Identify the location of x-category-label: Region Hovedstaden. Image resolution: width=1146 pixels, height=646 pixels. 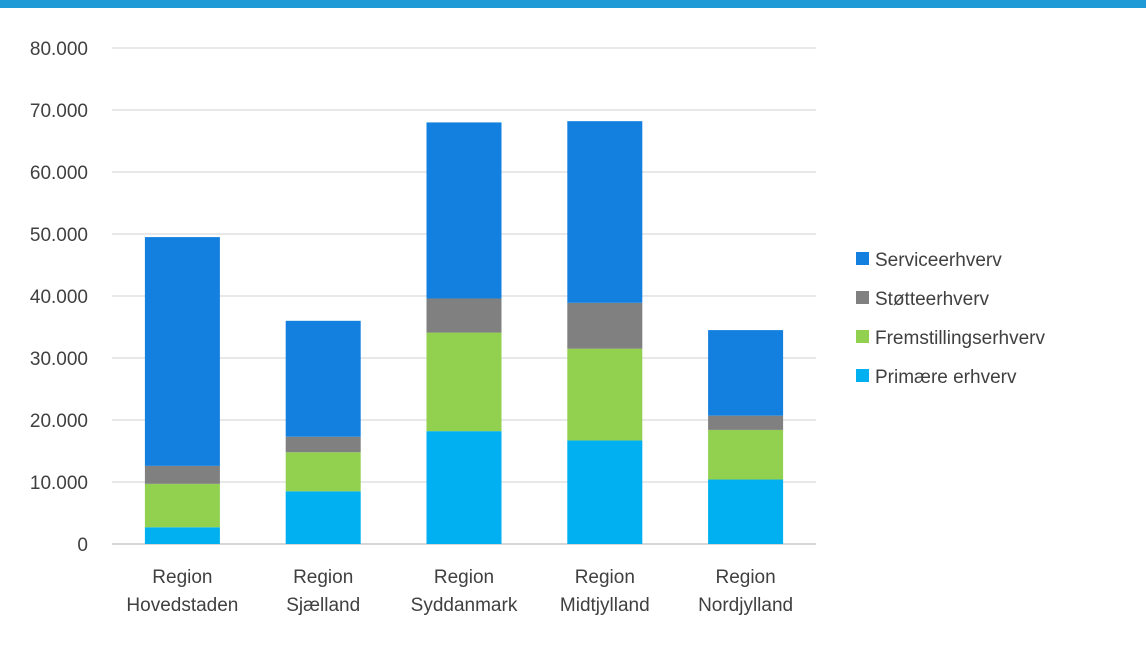
(182, 591).